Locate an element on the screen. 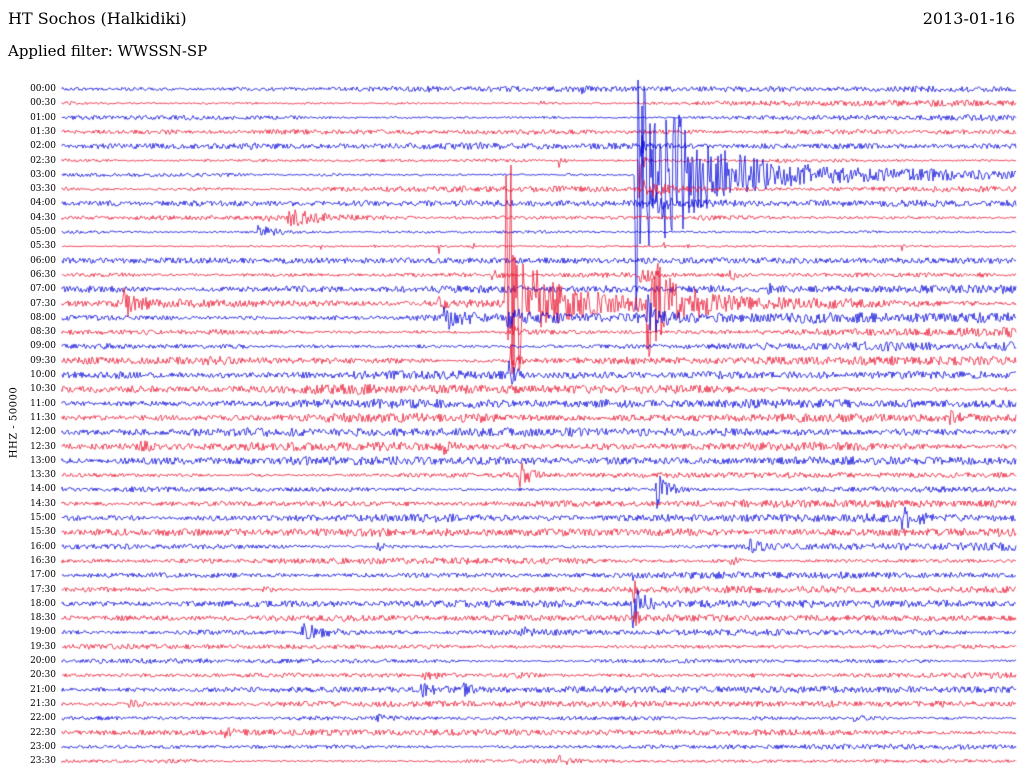 This screenshot has height=780, width=1024. time-label: 19:00 is located at coordinates (43, 632).